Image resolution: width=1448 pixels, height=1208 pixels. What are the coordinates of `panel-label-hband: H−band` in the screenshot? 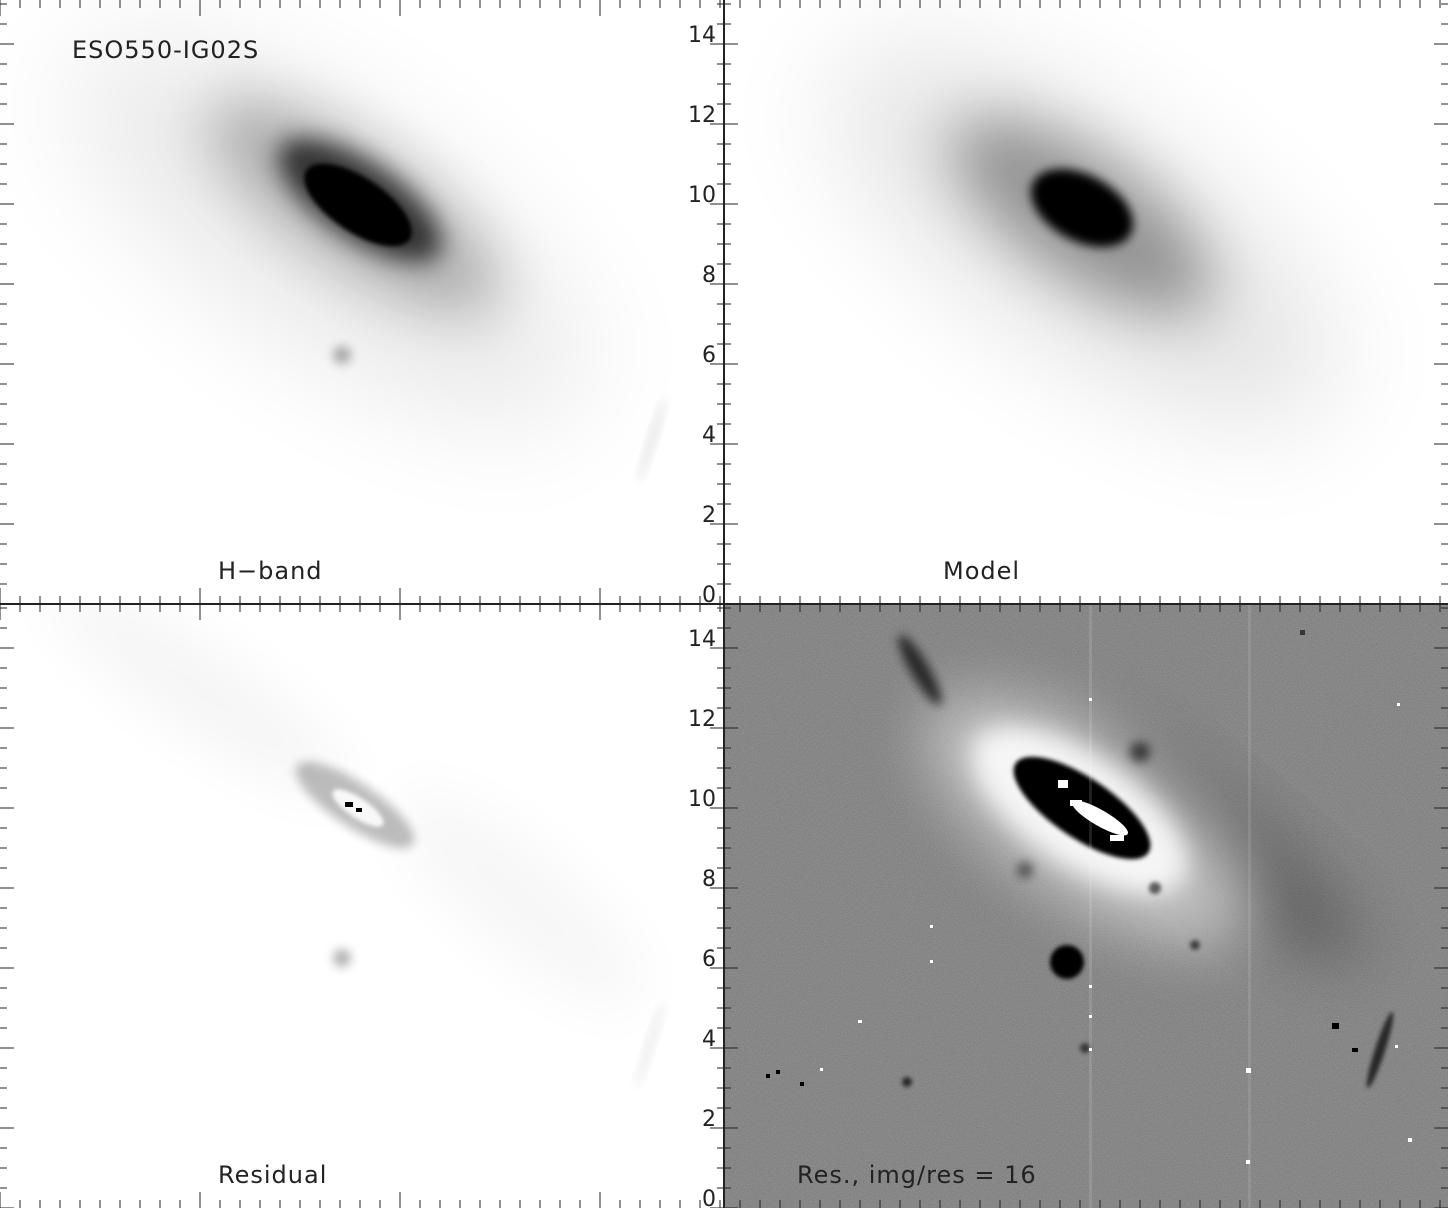 It's located at (270, 571).